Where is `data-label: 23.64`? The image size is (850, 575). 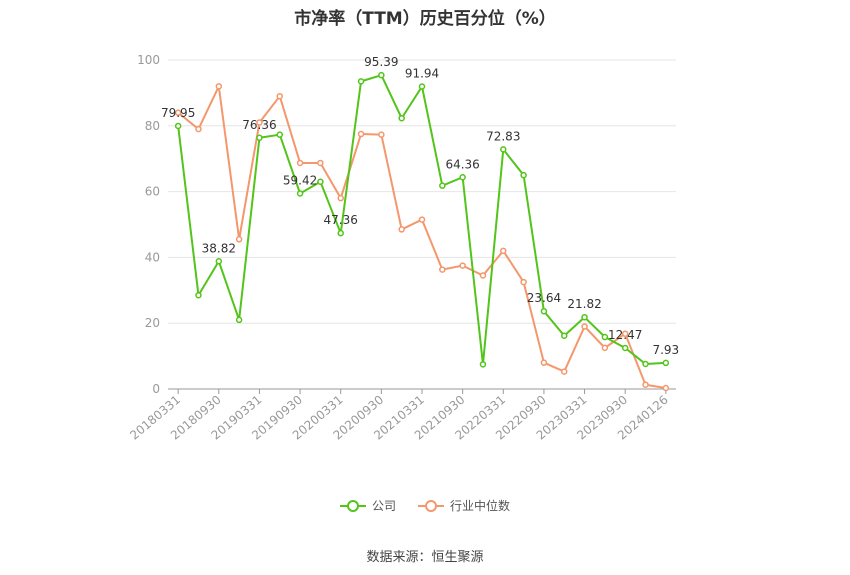 data-label: 23.64 is located at coordinates (544, 298).